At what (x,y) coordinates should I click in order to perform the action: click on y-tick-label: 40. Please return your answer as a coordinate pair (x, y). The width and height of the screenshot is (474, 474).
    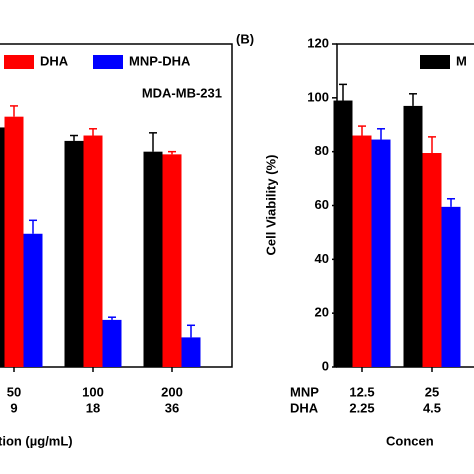
    Looking at the image, I should click on (322, 258).